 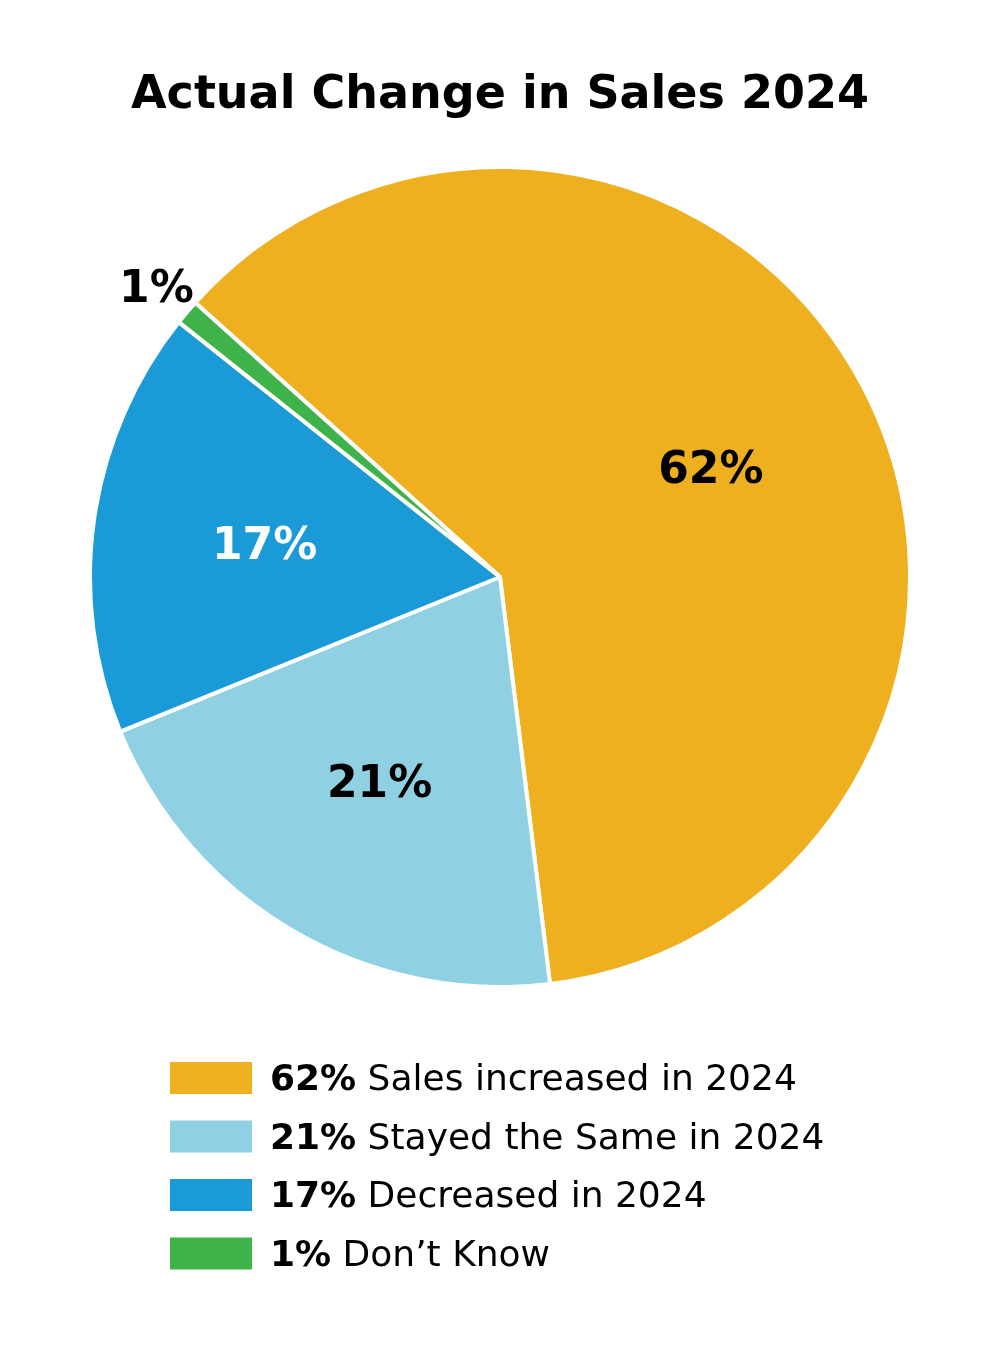 What do you see at coordinates (711, 467) in the screenshot?
I see `data-label: 62%` at bounding box center [711, 467].